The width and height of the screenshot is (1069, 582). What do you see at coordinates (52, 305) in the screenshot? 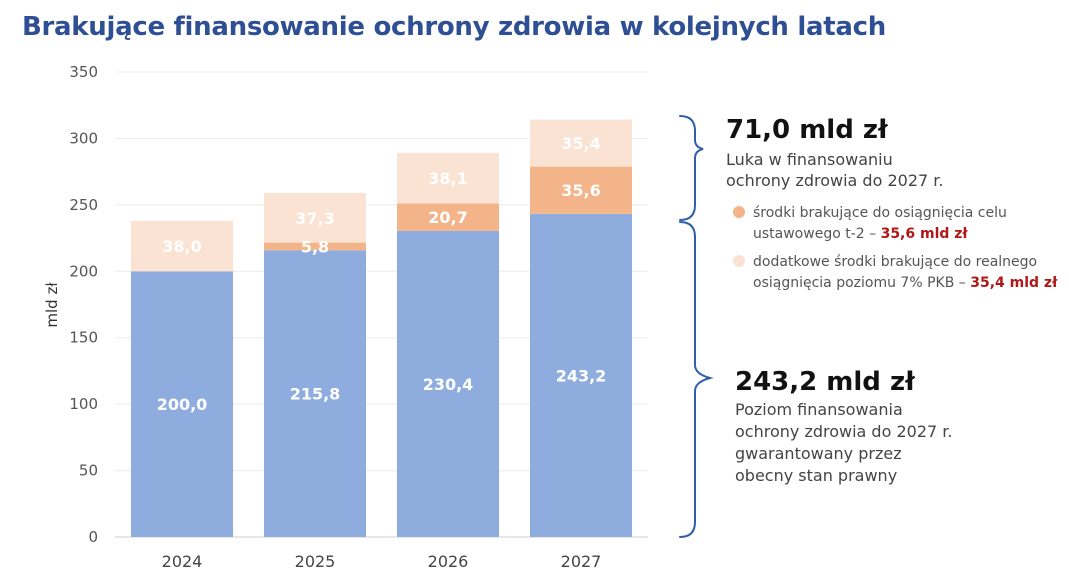
I see `y-axis-title: mld zł` at bounding box center [52, 305].